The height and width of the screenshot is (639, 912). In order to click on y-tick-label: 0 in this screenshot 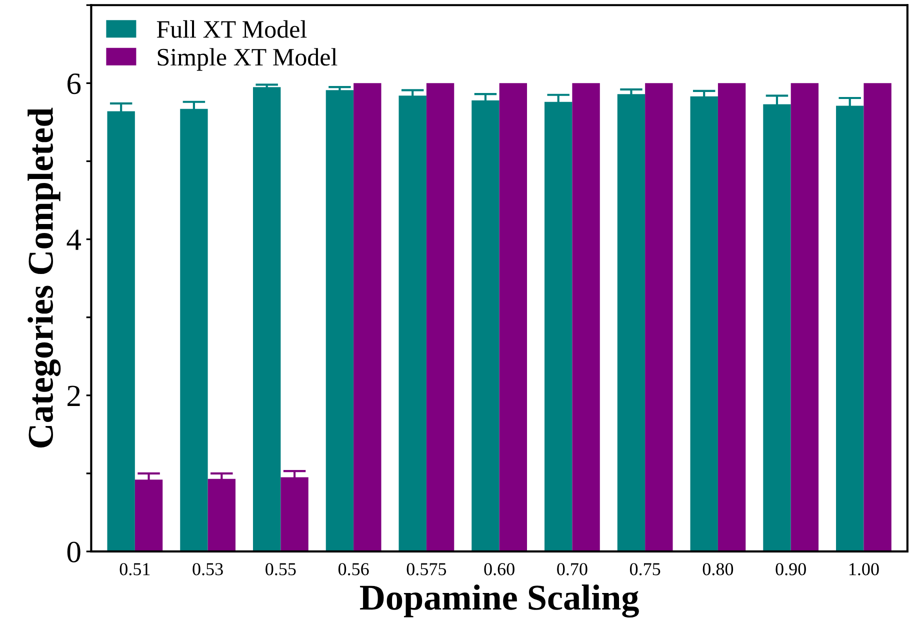, I will do `click(73, 552)`.